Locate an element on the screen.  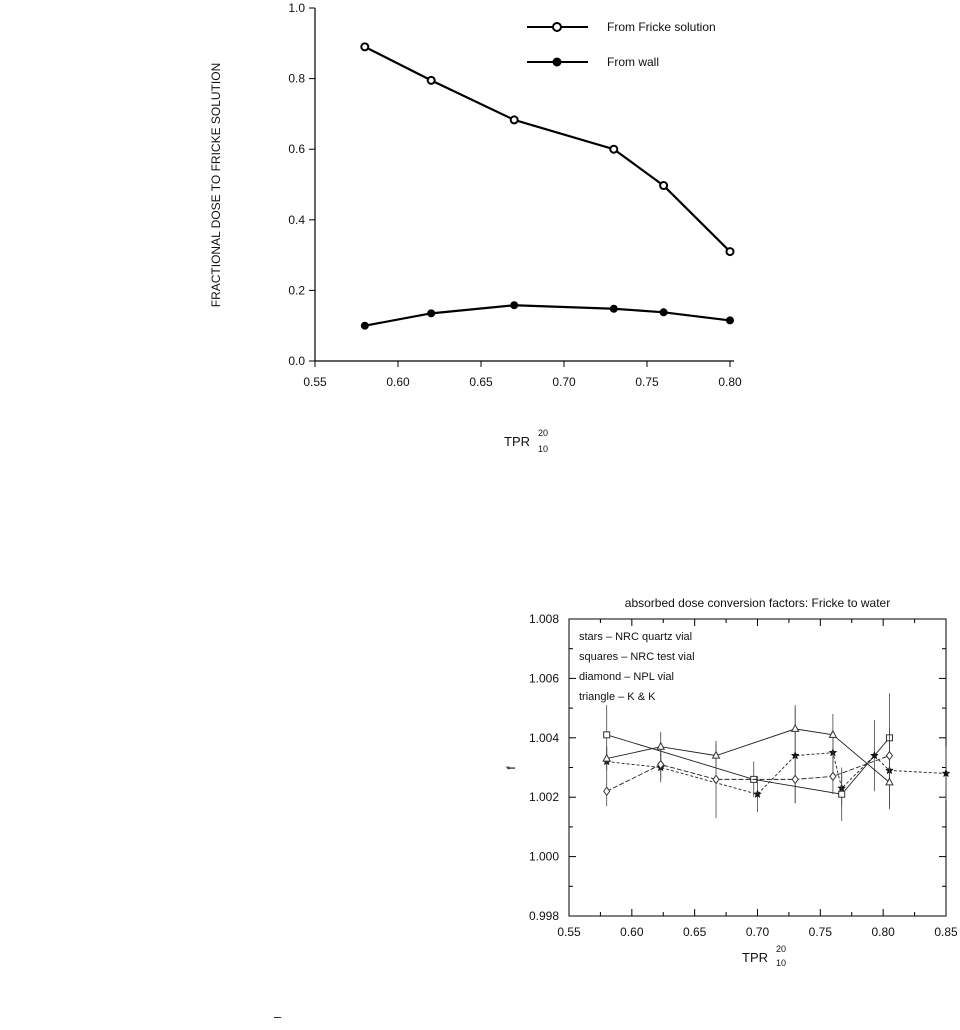
series-from-fricke-solution is located at coordinates (547, 149).